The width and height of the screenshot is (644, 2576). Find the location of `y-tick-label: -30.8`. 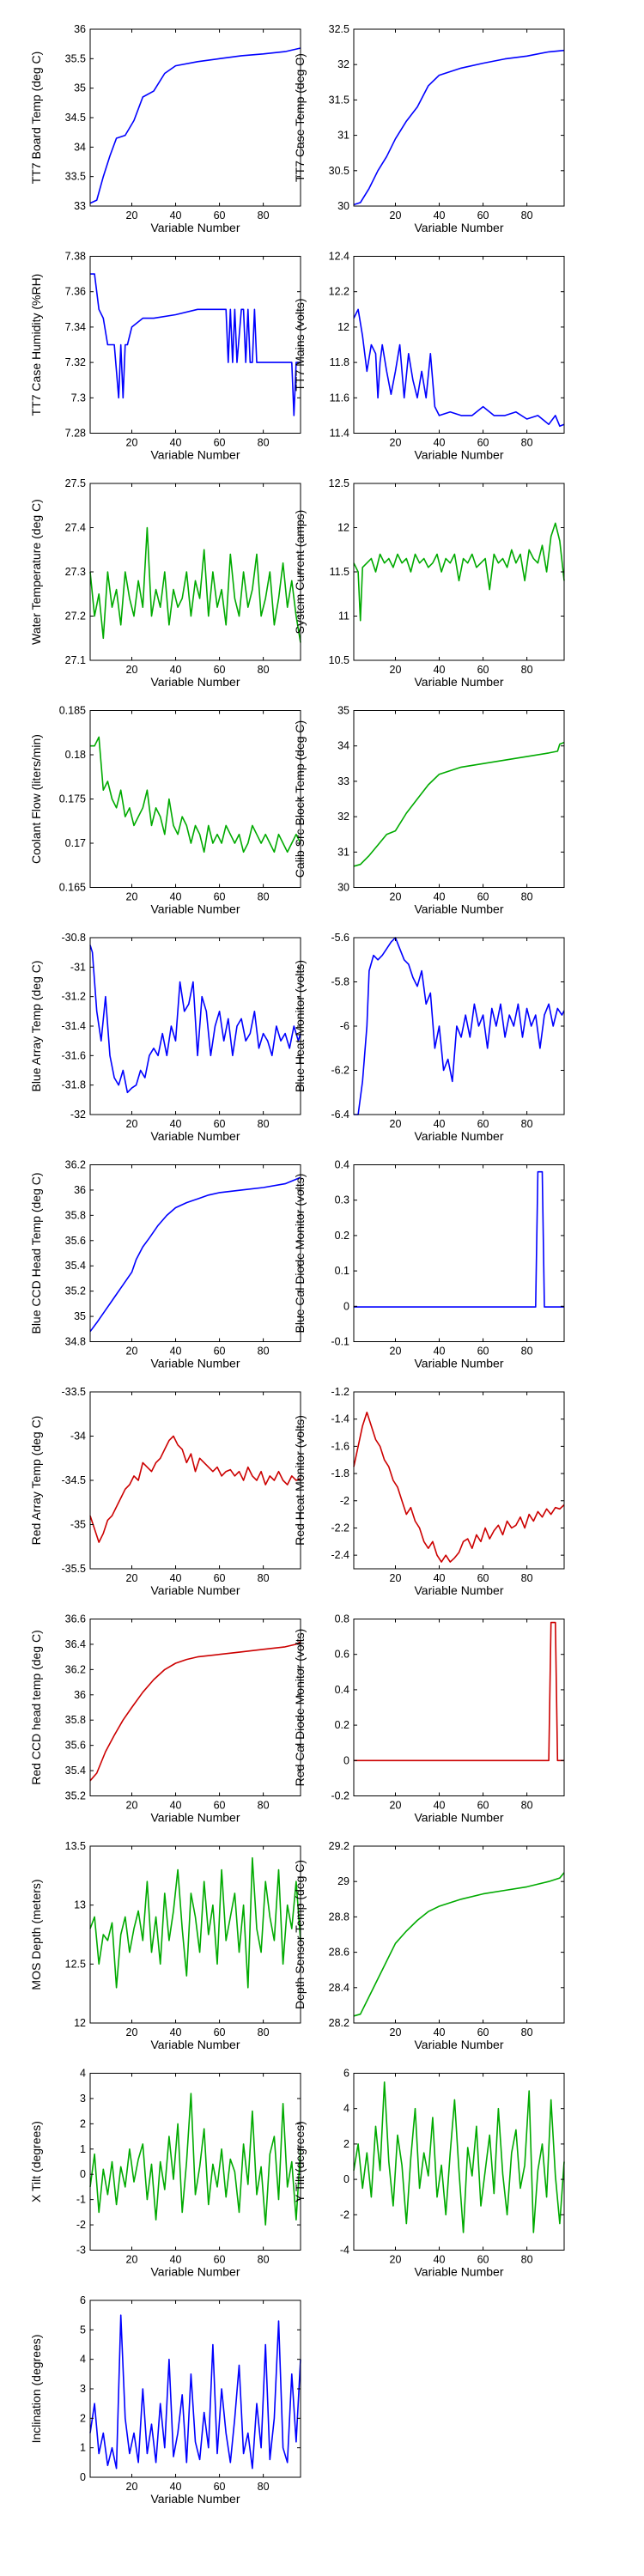

y-tick-label: -30.8 is located at coordinates (74, 938).